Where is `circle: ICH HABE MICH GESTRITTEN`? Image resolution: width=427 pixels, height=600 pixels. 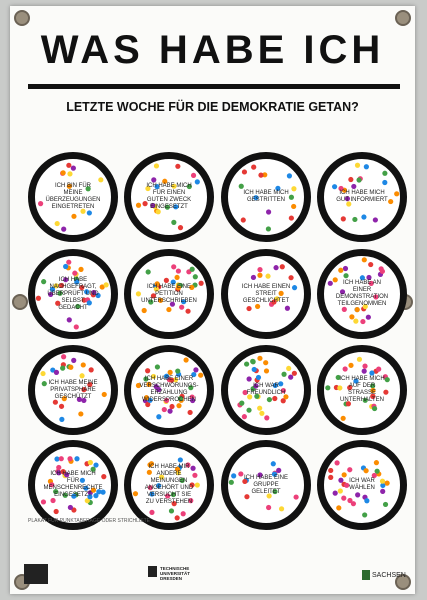 circle: ICH HABE MICH GESTRITTEN is located at coordinates (266, 197).